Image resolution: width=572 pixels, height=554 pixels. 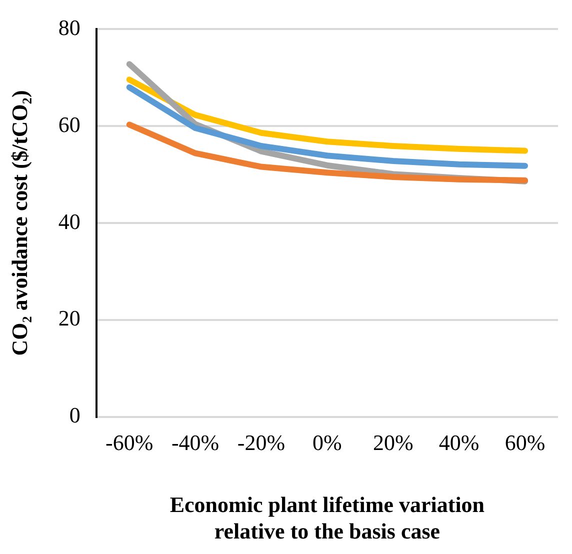 What do you see at coordinates (327, 518) in the screenshot?
I see `x-axis-title: Economic plant lifetime variation relative to the basis case` at bounding box center [327, 518].